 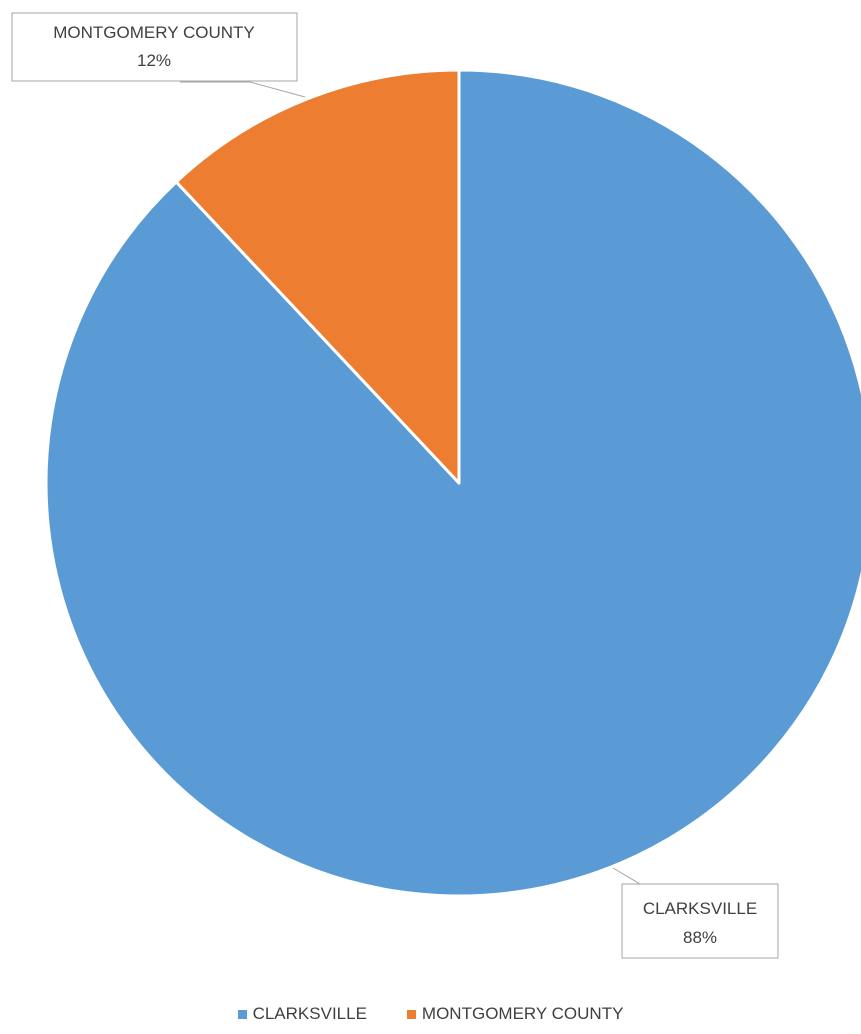 I want to click on leader-line-clarksville, so click(x=656, y=876).